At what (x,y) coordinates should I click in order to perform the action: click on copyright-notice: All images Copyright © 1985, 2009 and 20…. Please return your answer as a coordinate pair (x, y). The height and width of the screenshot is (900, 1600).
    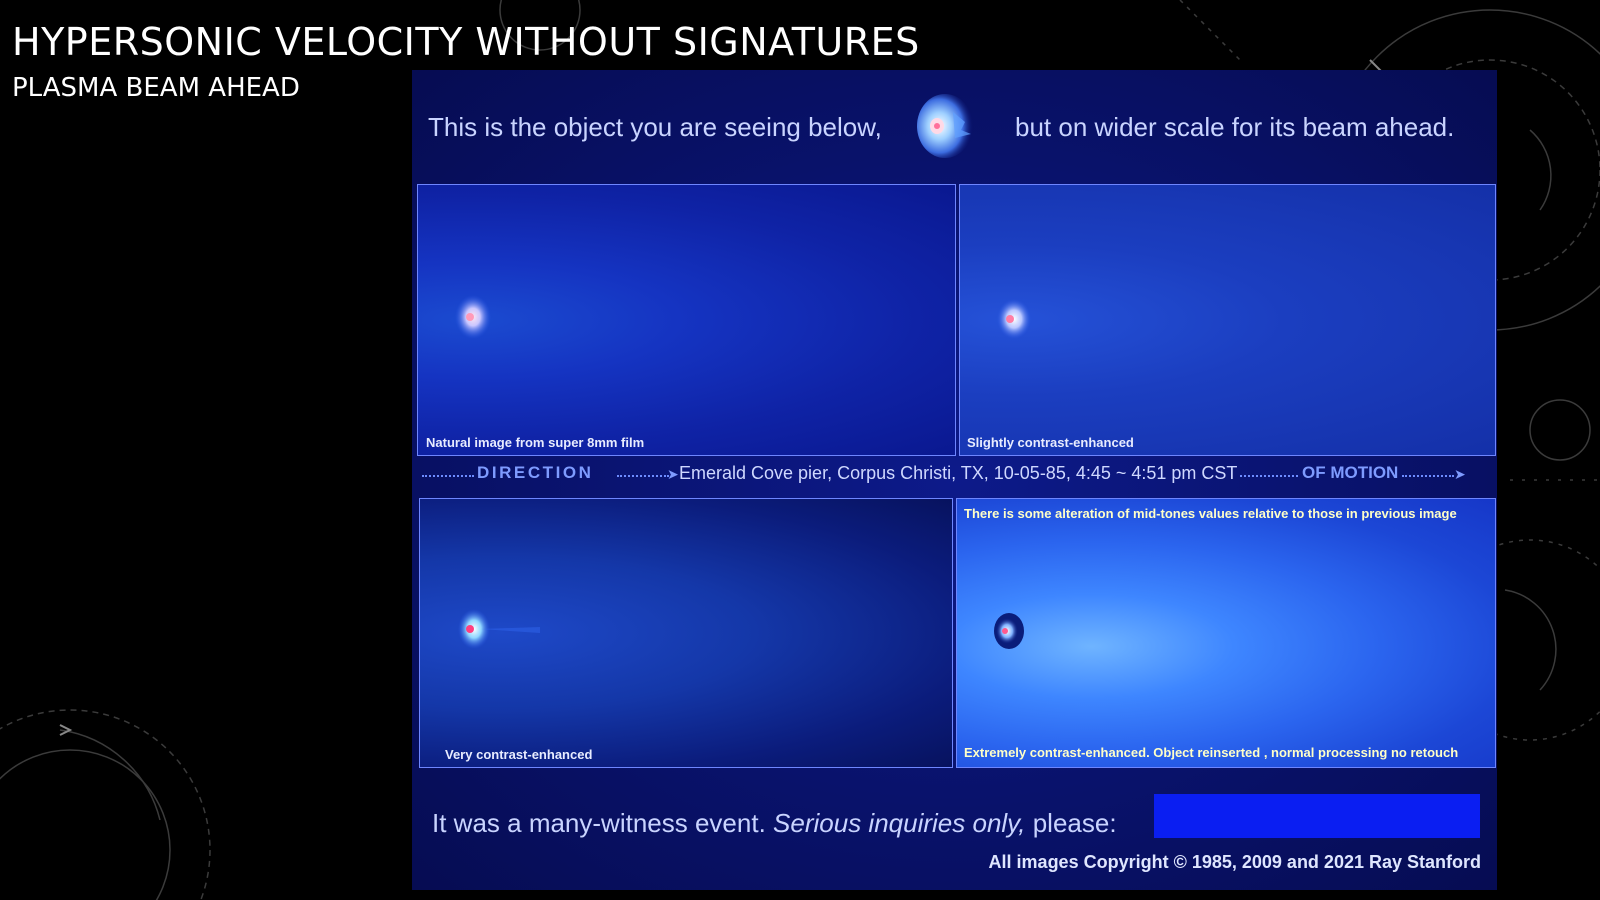
    Looking at the image, I should click on (1234, 862).